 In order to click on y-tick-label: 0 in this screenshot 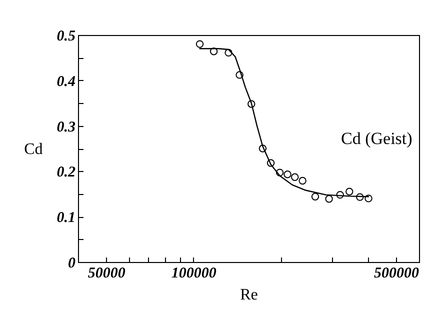, I will do `click(72, 264)`.